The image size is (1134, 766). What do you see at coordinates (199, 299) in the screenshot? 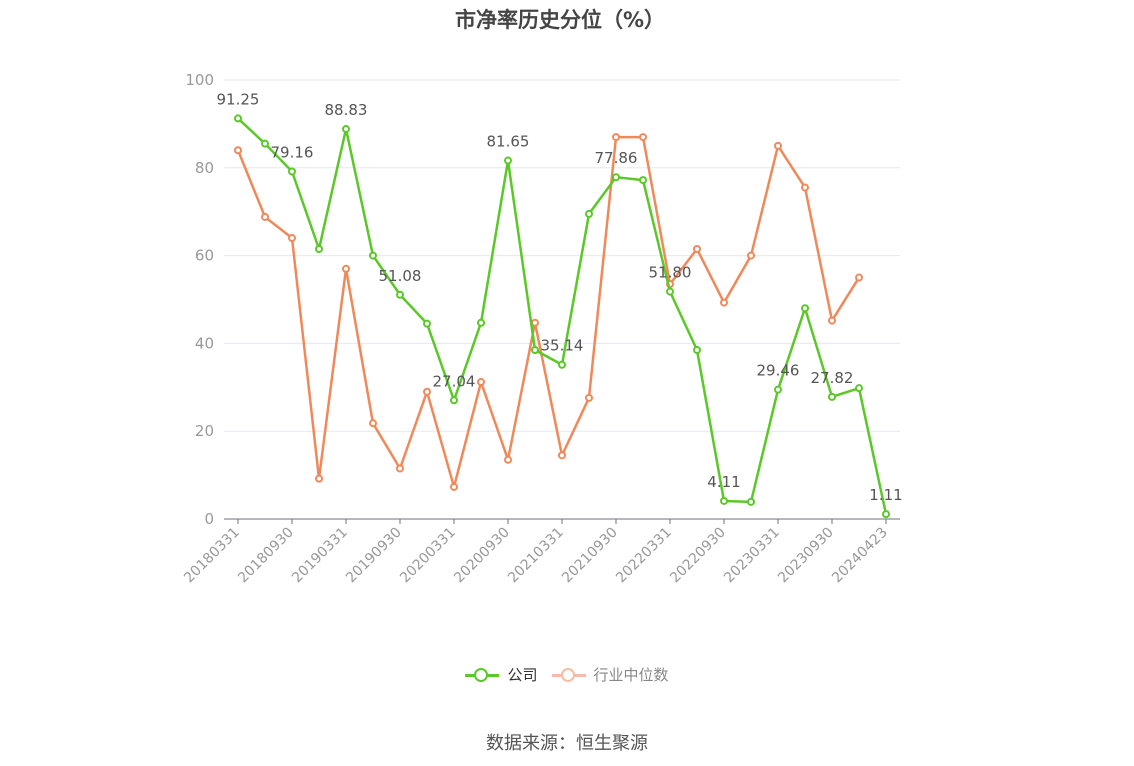
I see `y-axis: 0 20 40 60 80 100` at bounding box center [199, 299].